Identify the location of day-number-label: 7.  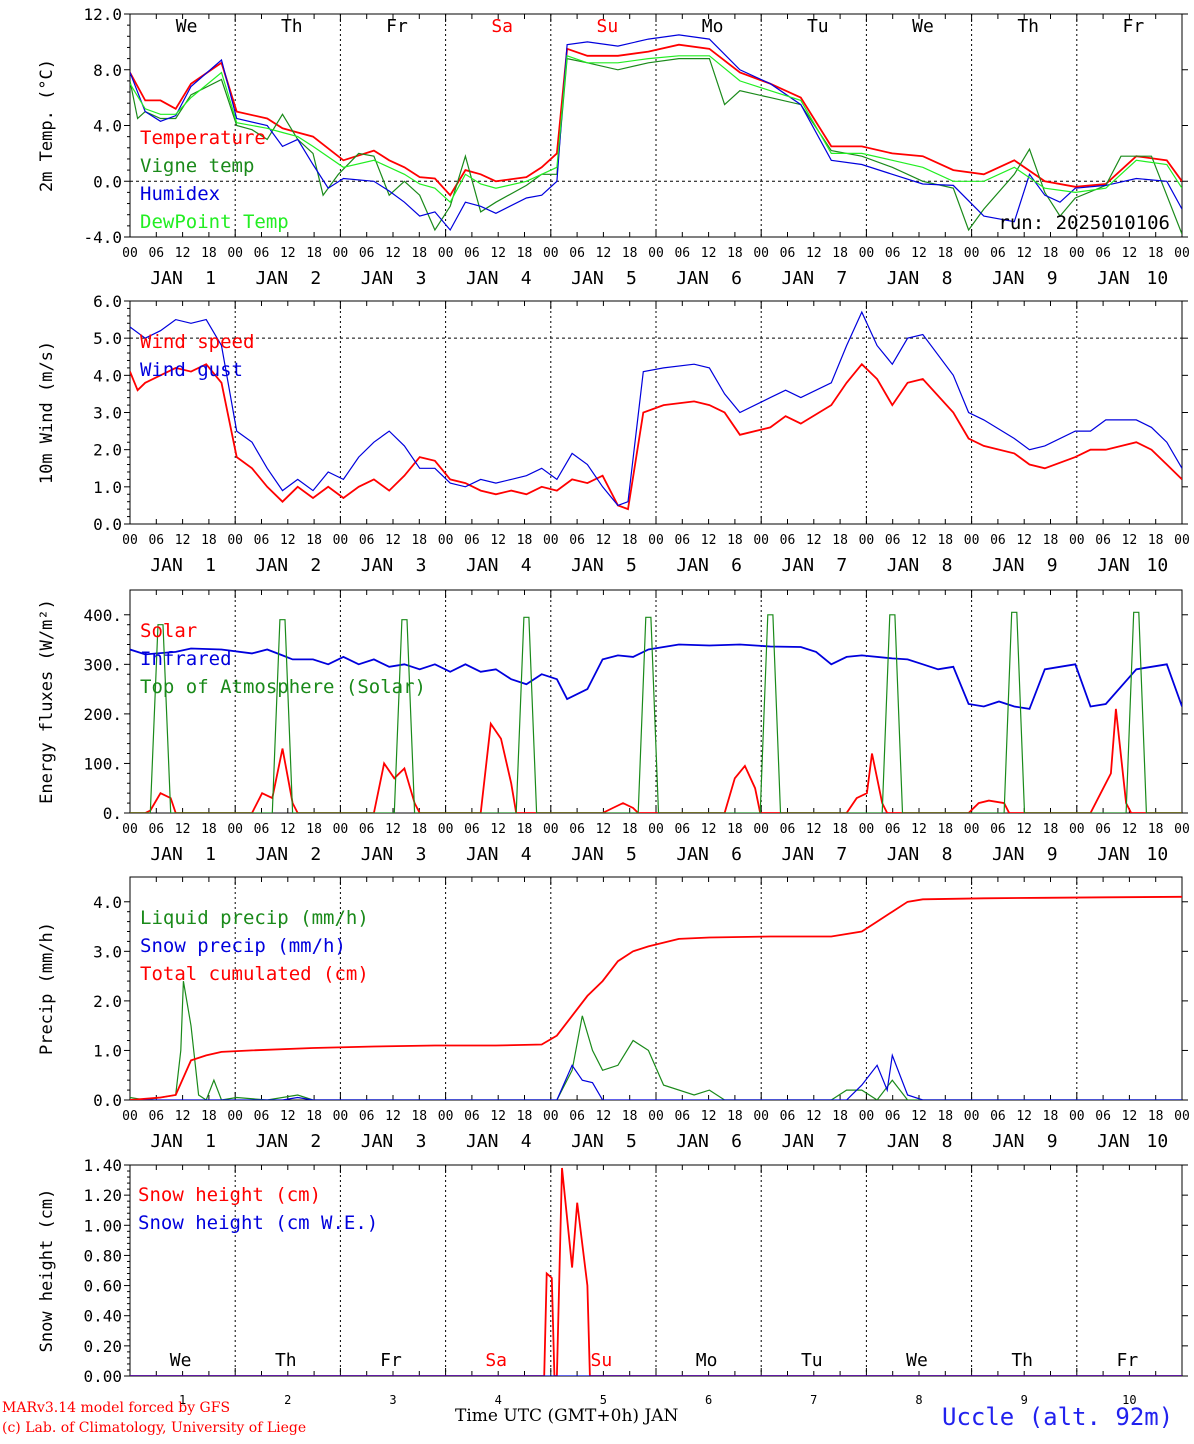
(841, 854).